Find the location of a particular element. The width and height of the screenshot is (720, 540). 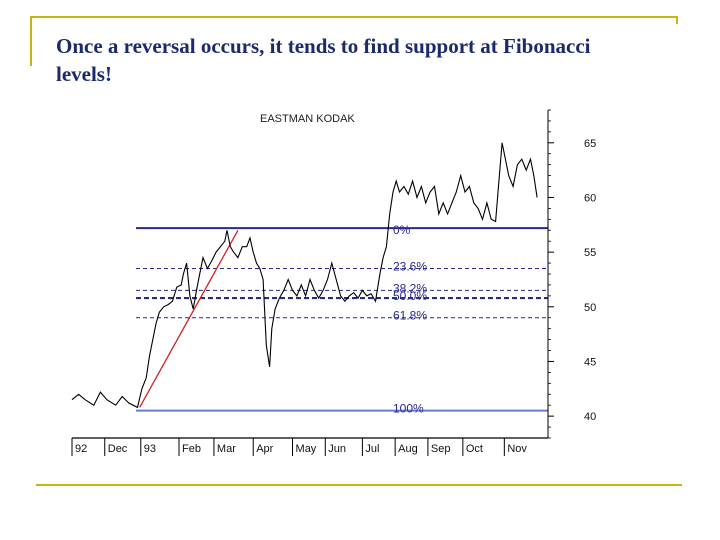

chart-title: EASTMAN KODAK is located at coordinates (307, 119).